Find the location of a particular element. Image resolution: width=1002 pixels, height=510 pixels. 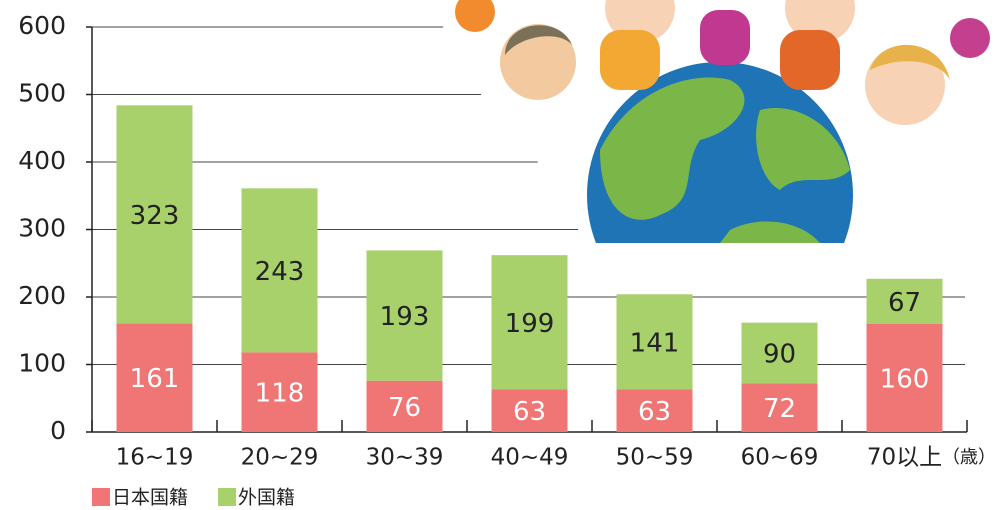

value-label: 199 is located at coordinates (530, 324).